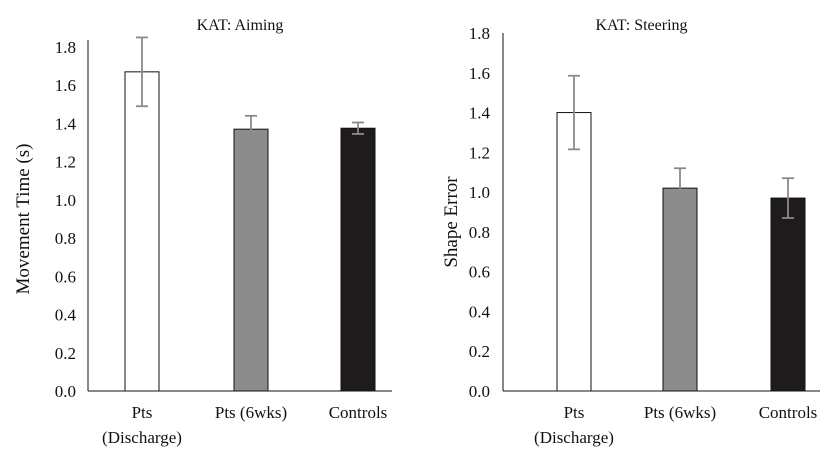 Image resolution: width=832 pixels, height=455 pixels. I want to click on y-axis-label: Movement Time (s), so click(23, 219).